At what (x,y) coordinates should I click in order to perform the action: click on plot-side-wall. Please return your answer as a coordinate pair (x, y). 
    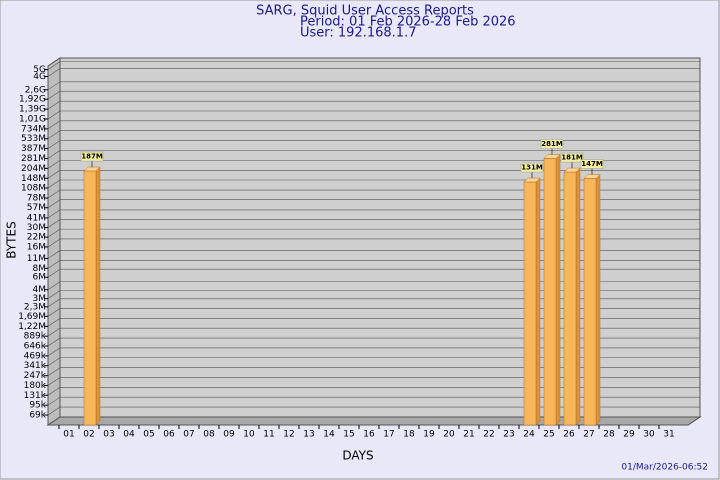
    Looking at the image, I should click on (54, 241).